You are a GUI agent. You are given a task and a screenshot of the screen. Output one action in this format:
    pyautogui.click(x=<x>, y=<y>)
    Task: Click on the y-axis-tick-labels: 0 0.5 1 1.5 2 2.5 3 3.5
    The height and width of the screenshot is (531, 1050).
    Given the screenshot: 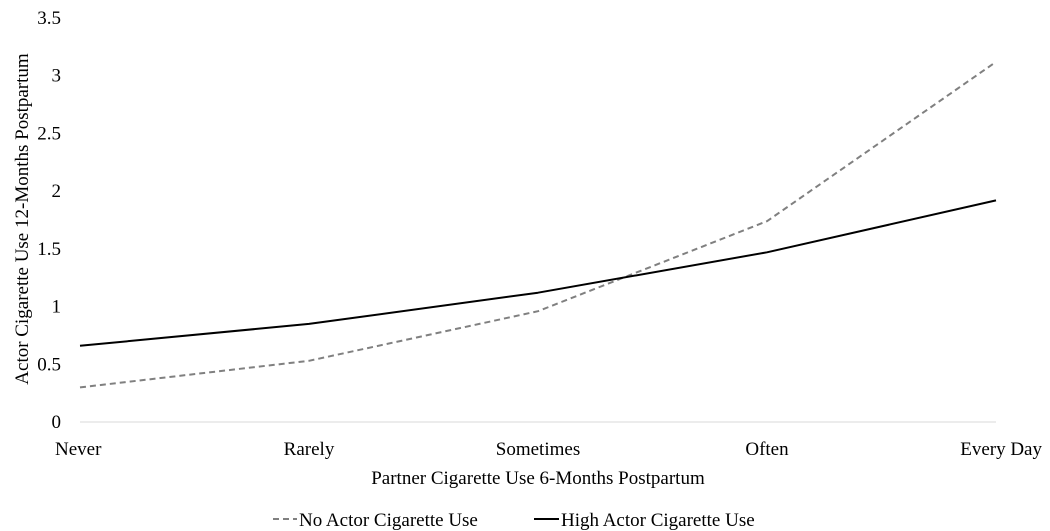 What is the action you would take?
    pyautogui.click(x=49, y=220)
    